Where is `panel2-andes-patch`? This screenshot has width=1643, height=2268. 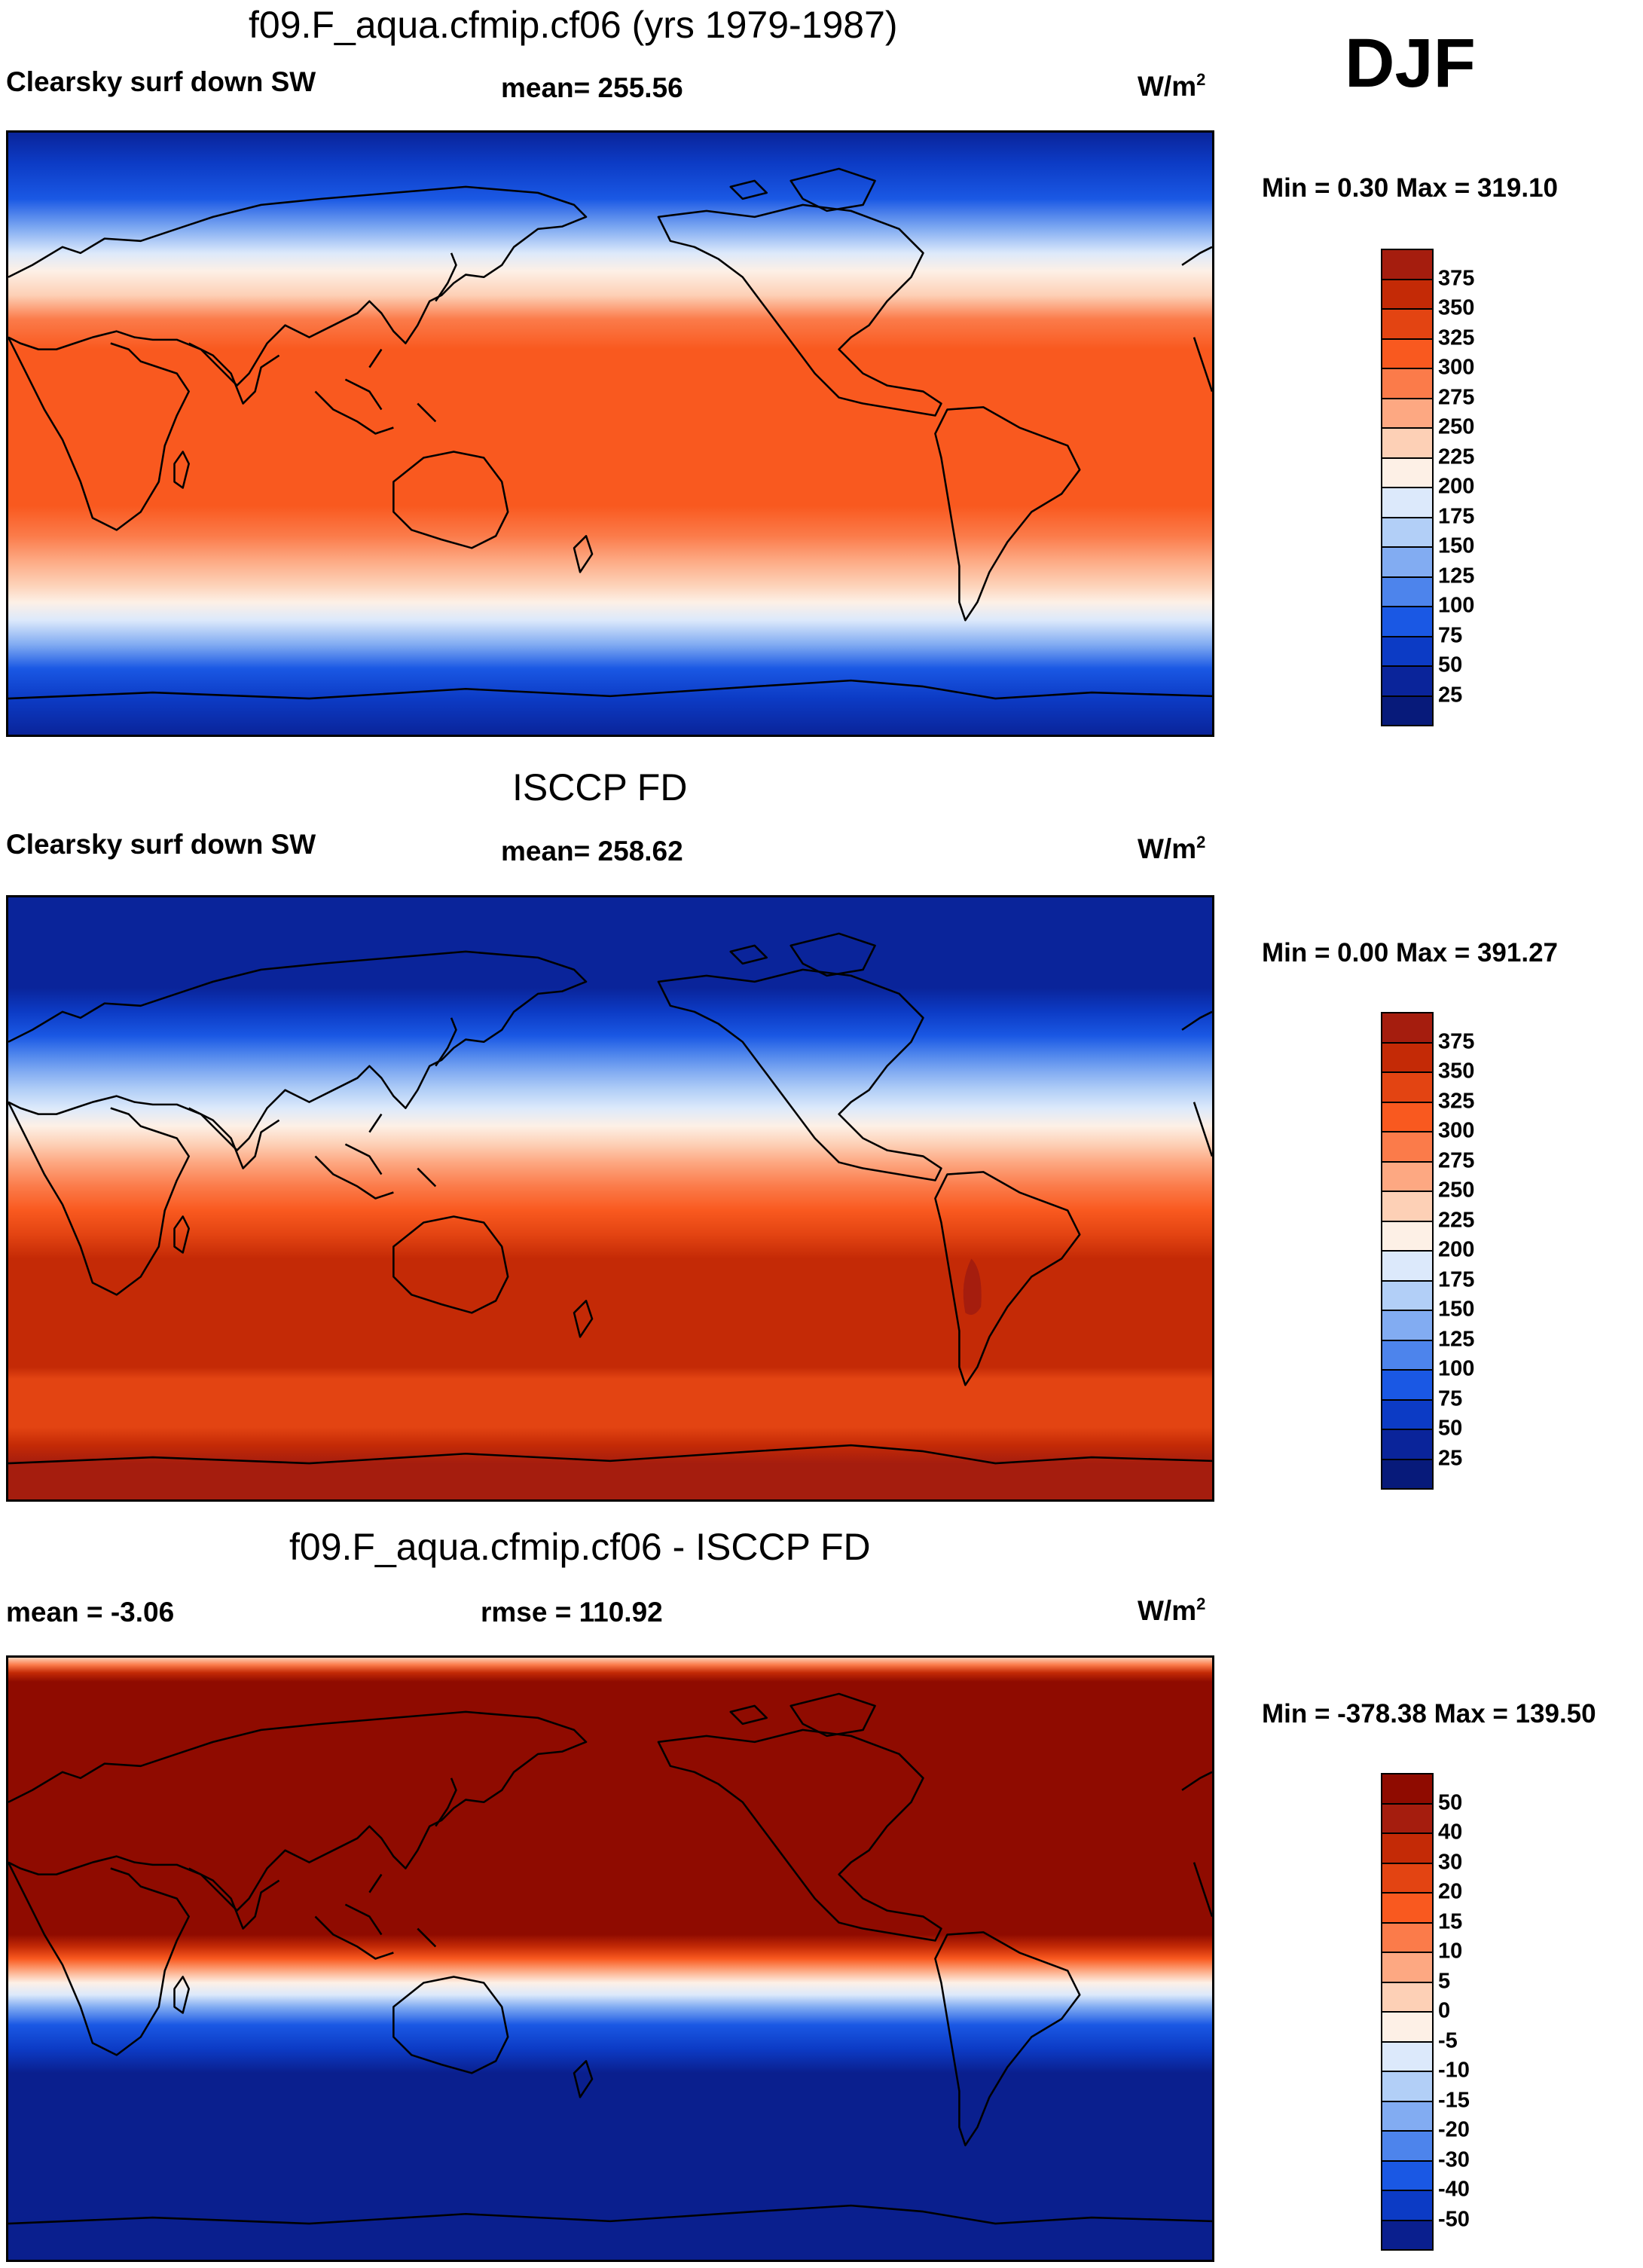
panel2-andes-patch is located at coordinates (973, 1286).